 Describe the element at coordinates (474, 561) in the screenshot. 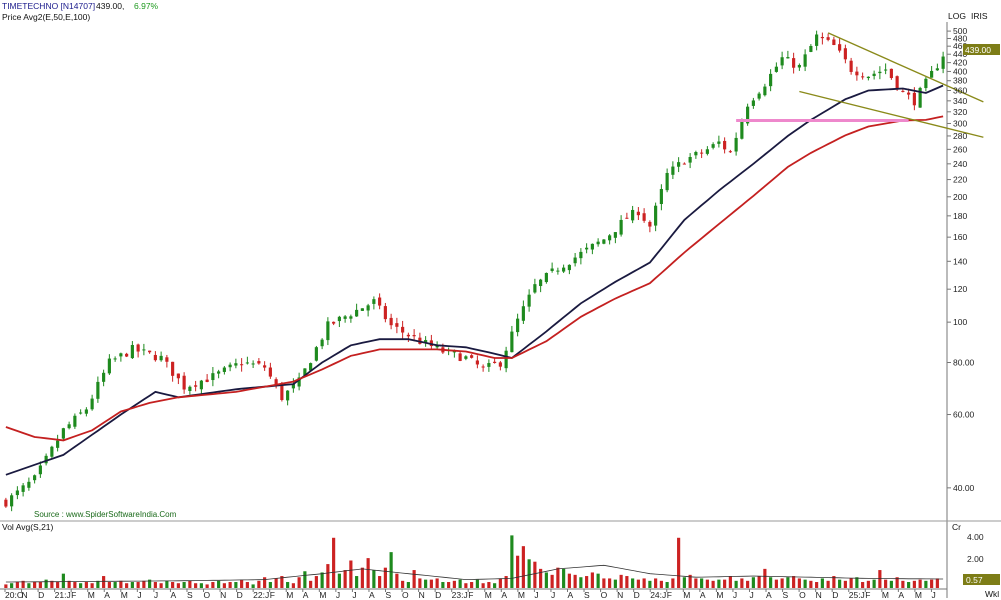

I see `volume-bars` at that location.